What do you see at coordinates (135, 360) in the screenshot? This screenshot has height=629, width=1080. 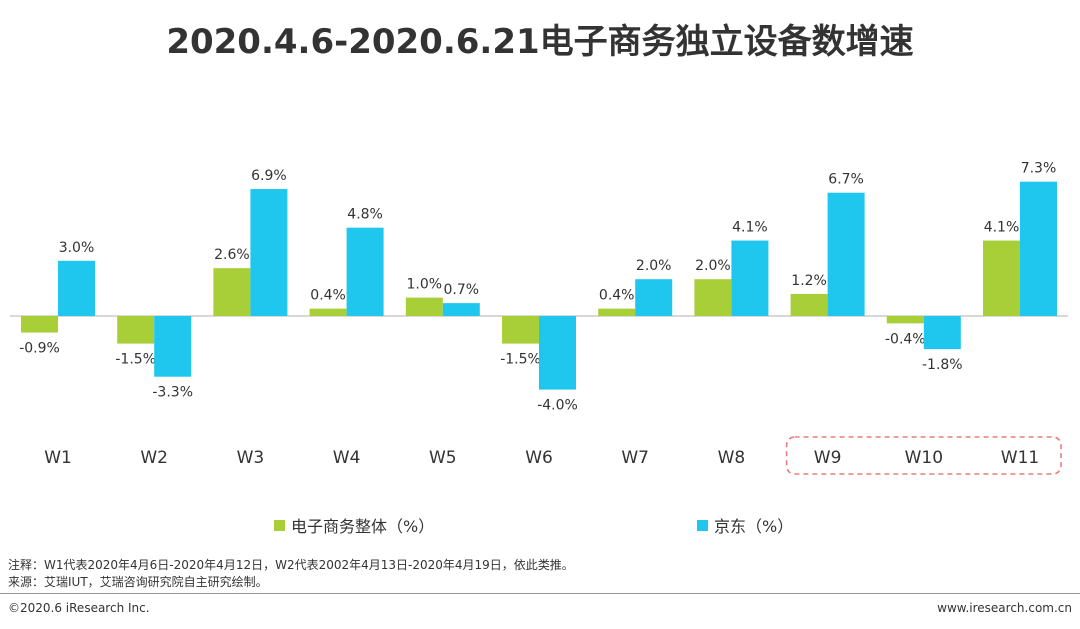 I see `label-ecommerce-w2: -1.5%` at bounding box center [135, 360].